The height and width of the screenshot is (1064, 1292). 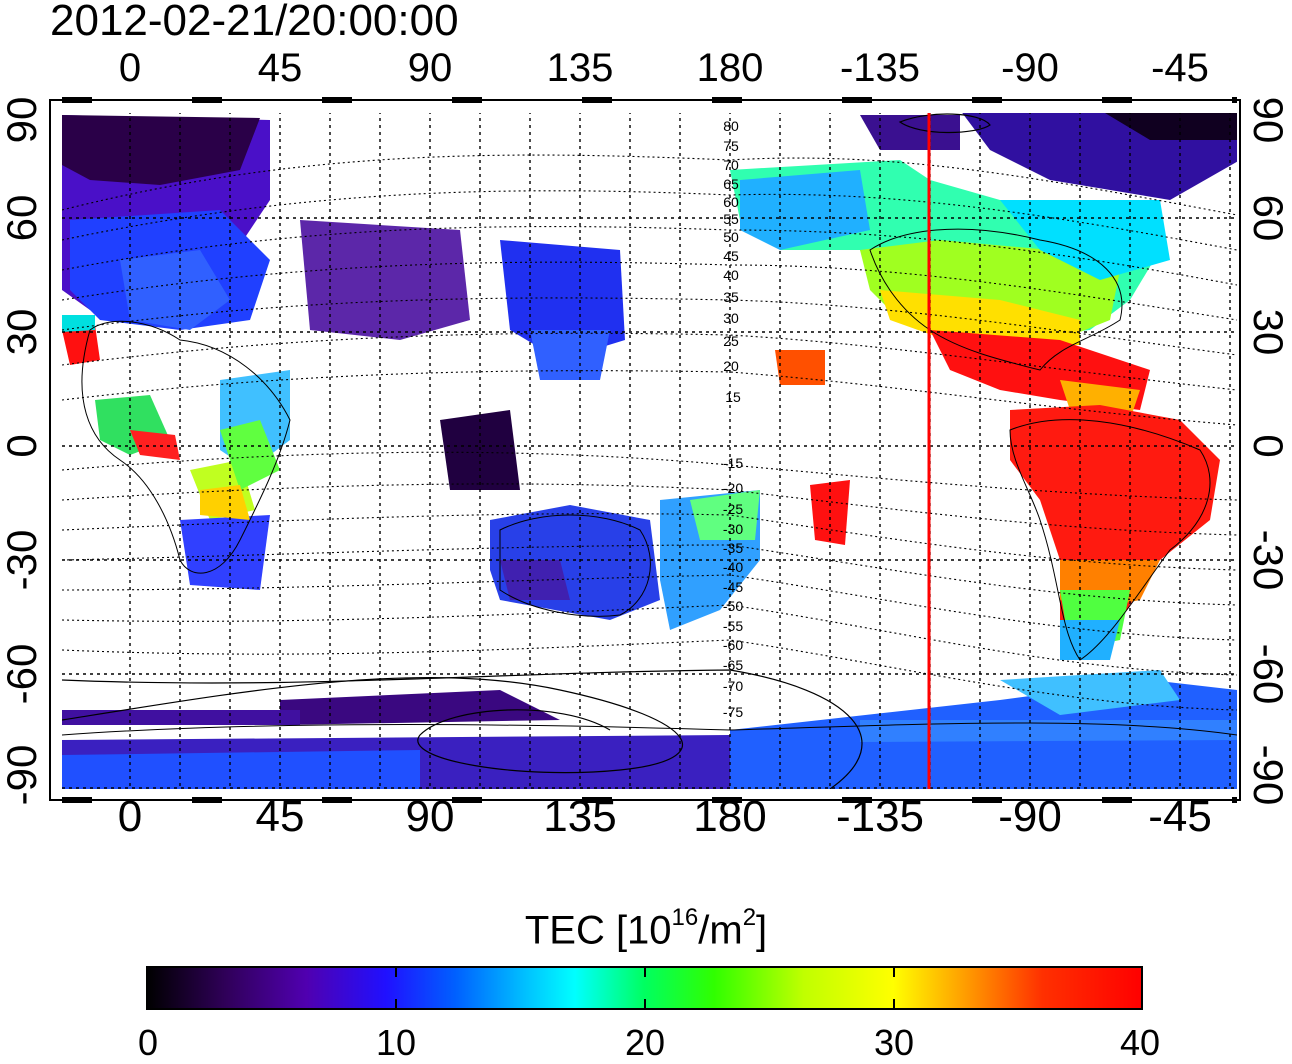 I want to click on contour-label: 50, so click(x=731, y=237).